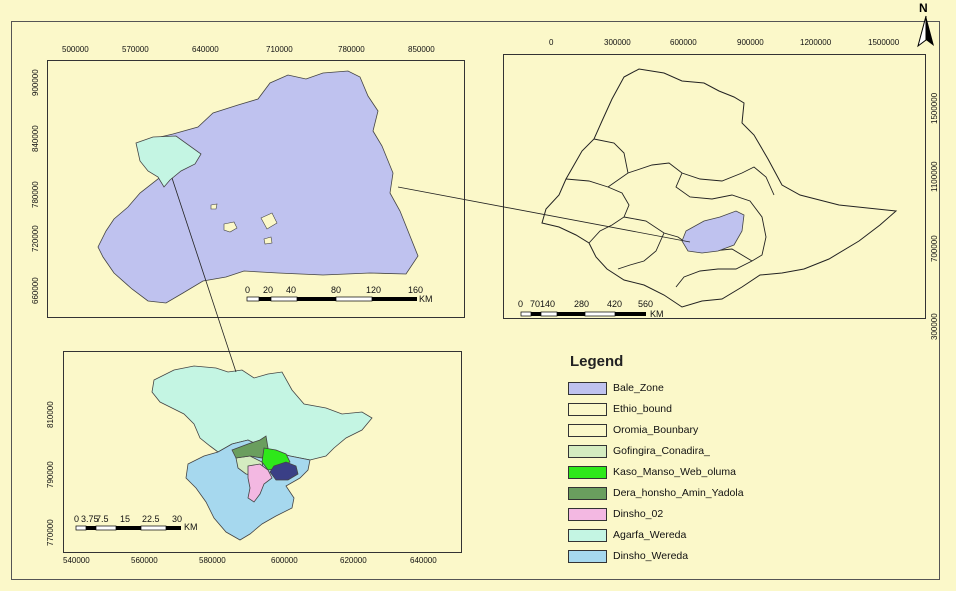 The image size is (956, 591). Describe the element at coordinates (144, 560) in the screenshot. I see `dinsho-x-tick: 560000` at that location.